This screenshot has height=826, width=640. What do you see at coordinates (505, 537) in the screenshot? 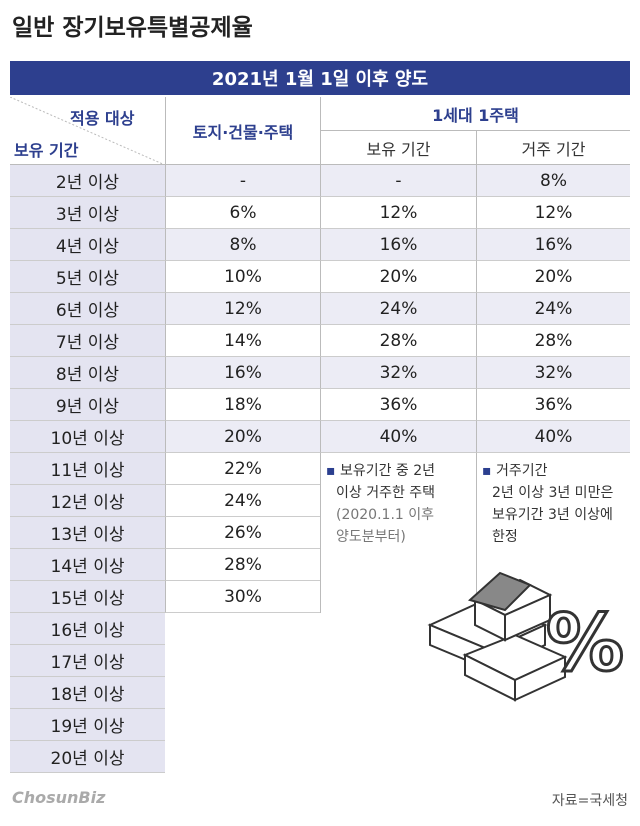
I see `note-line: 한정` at bounding box center [505, 537].